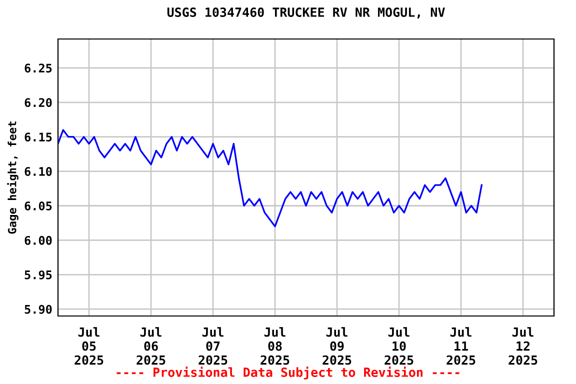 The height and width of the screenshot is (384, 576). I want to click on x-tick-label: Jul 06 2025, so click(151, 346).